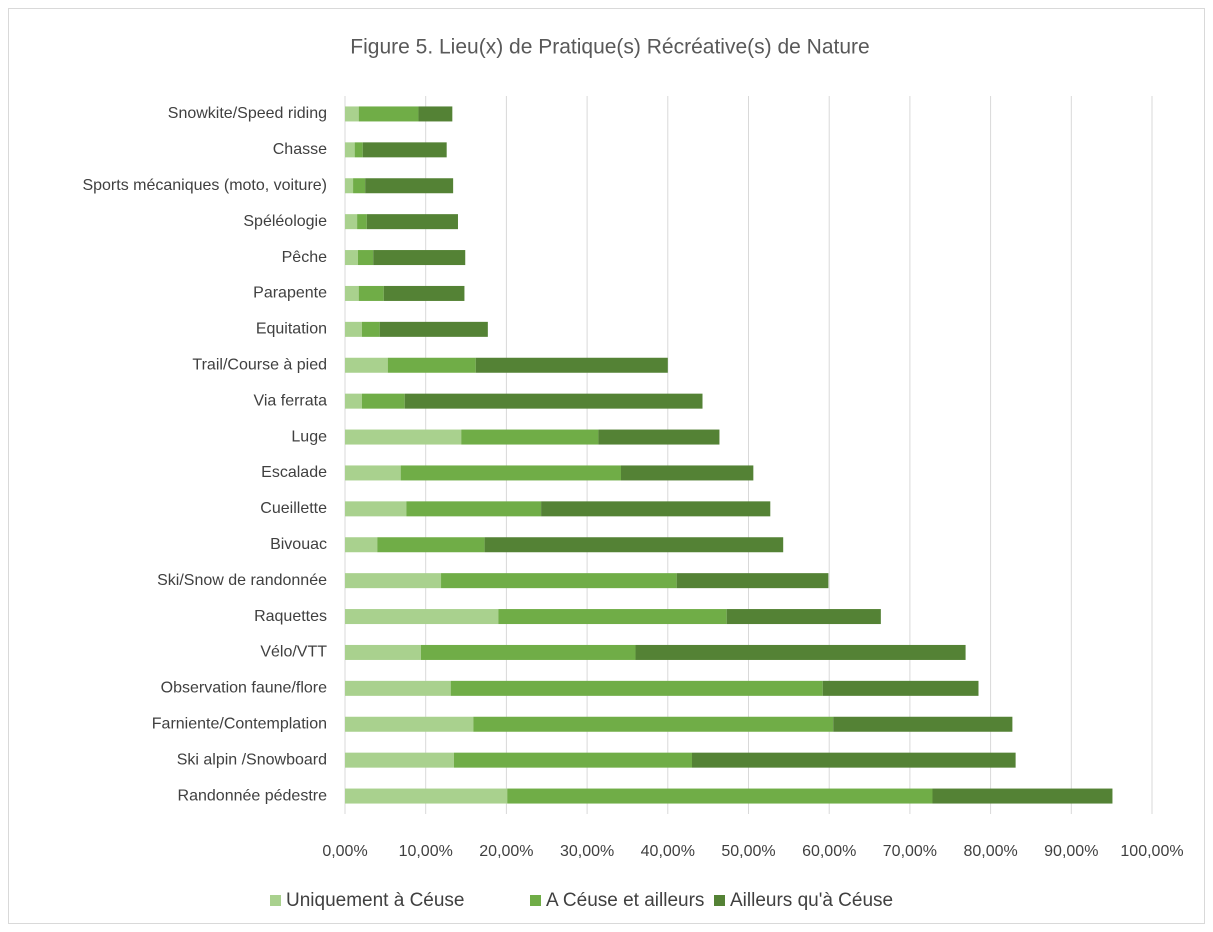  I want to click on y-tick-label: Trail/Course à pied, so click(259, 364).